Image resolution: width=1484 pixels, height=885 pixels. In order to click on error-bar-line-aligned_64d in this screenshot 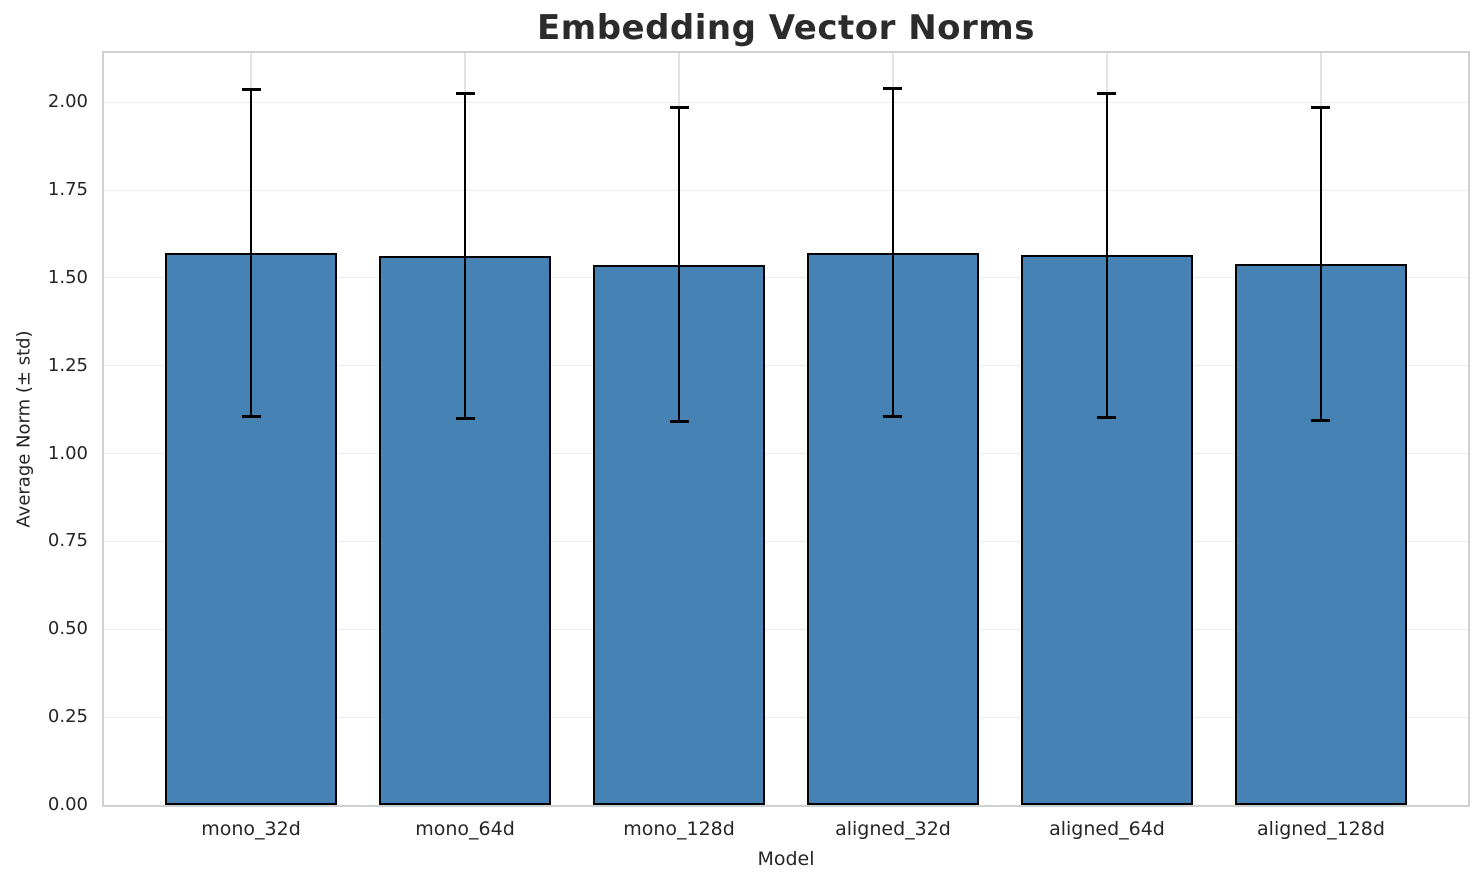, I will do `click(1107, 255)`.